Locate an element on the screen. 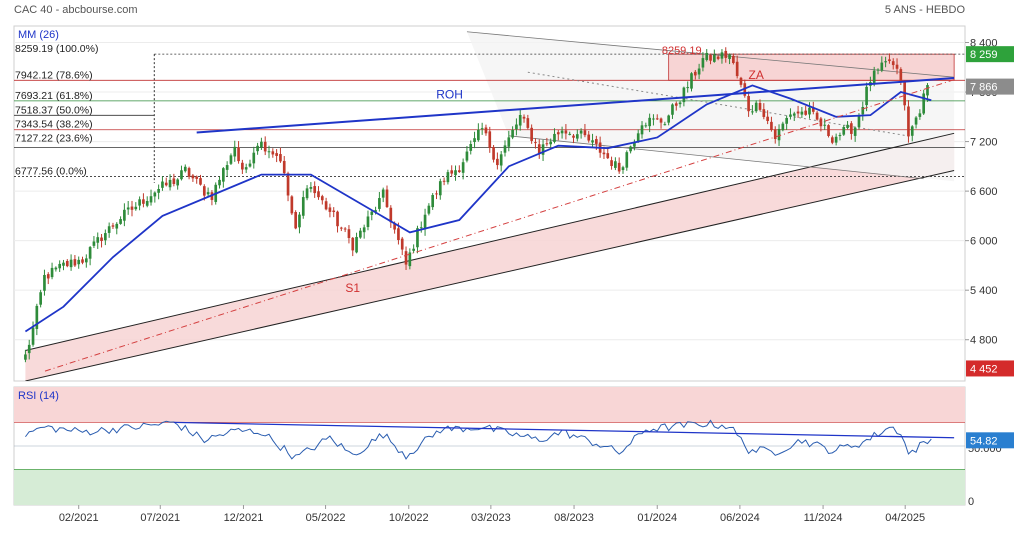 The width and height of the screenshot is (1014, 533). fib-label: 7518.37 (50.0%) is located at coordinates (54, 110).